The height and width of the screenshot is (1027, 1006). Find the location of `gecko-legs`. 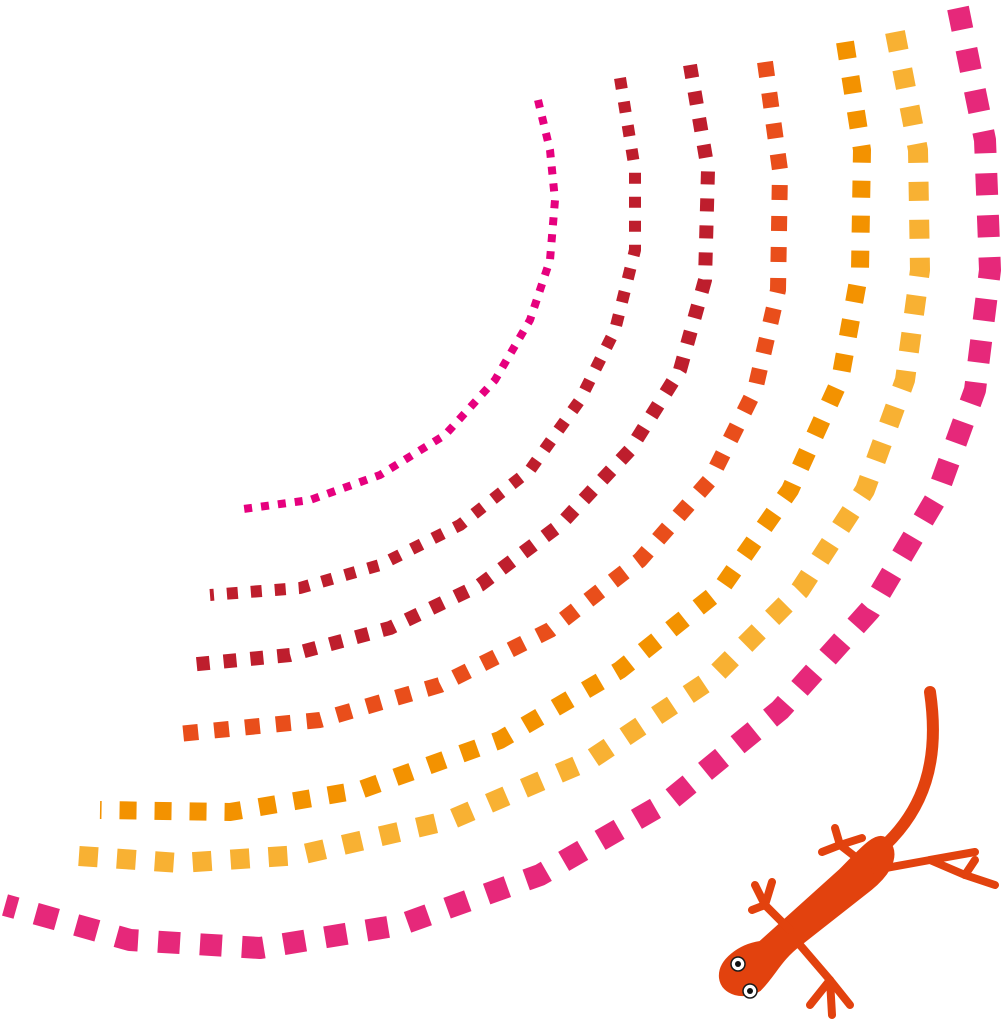

gecko-legs is located at coordinates (873, 921).